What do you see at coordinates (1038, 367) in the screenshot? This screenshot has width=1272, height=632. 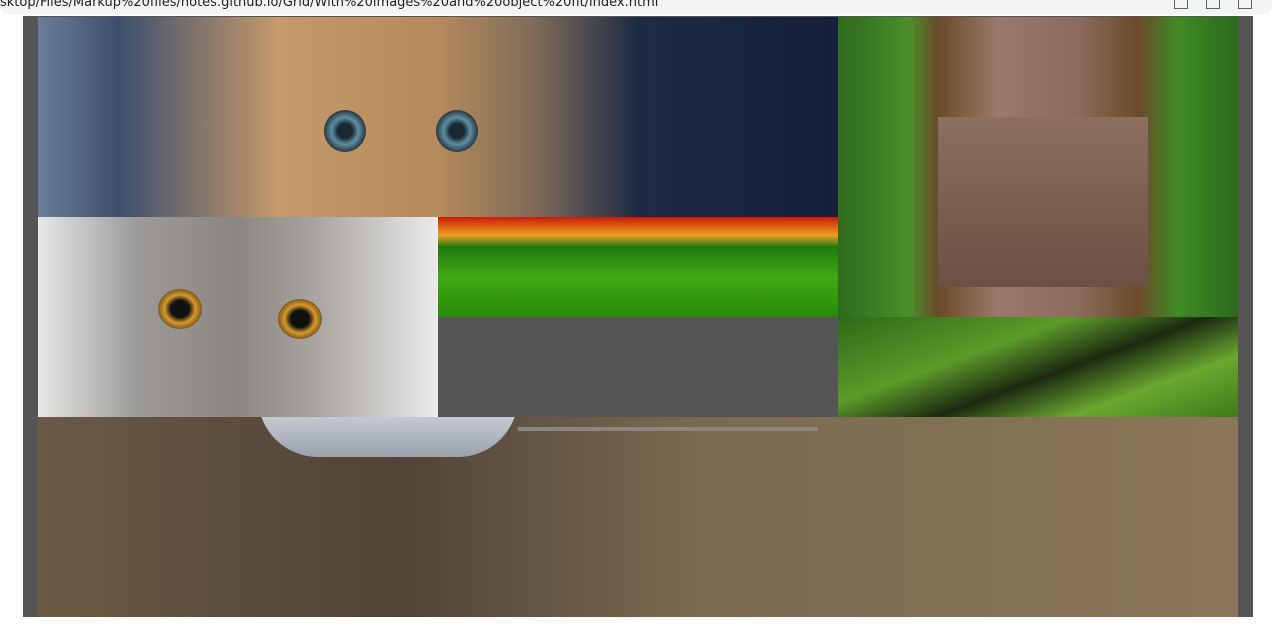 I see `stream-image` at bounding box center [1038, 367].